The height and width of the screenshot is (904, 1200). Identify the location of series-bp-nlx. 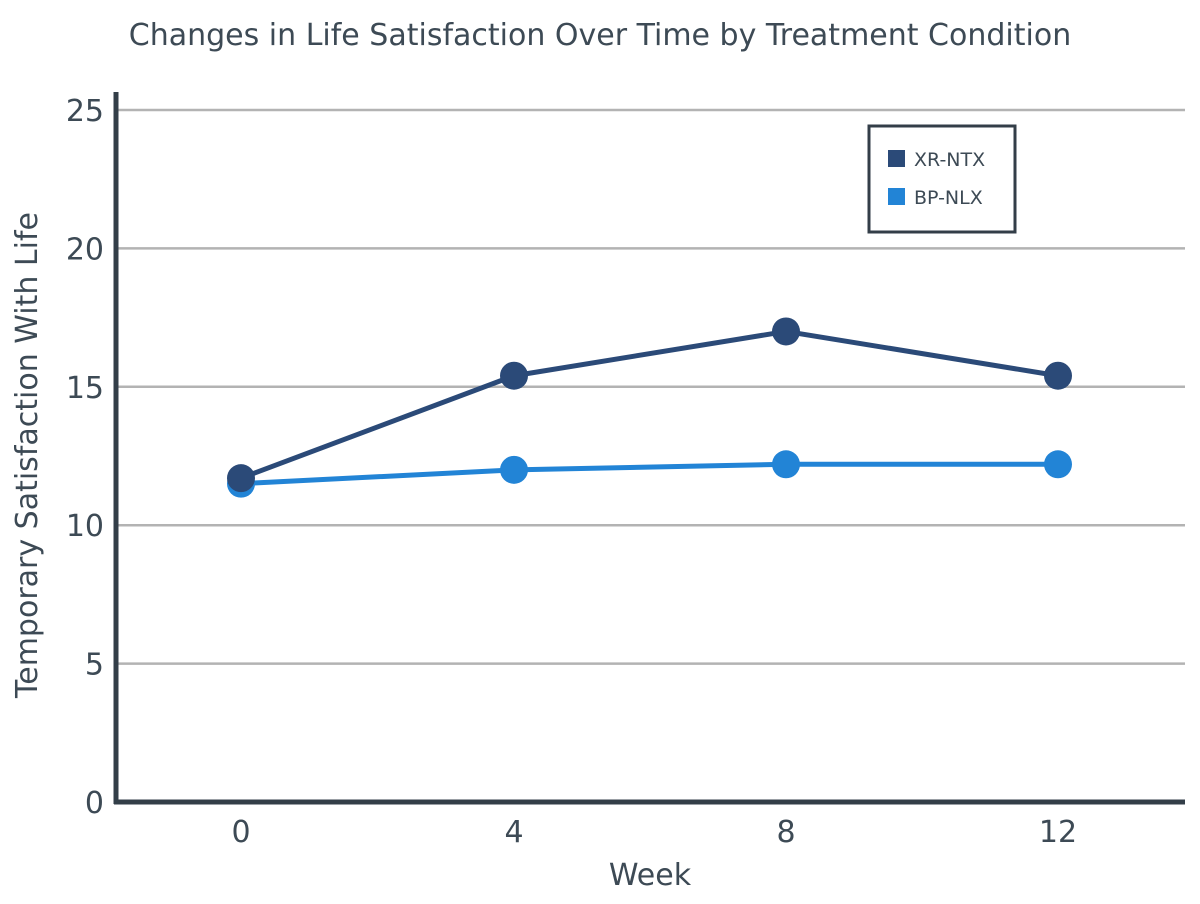
(649, 474).